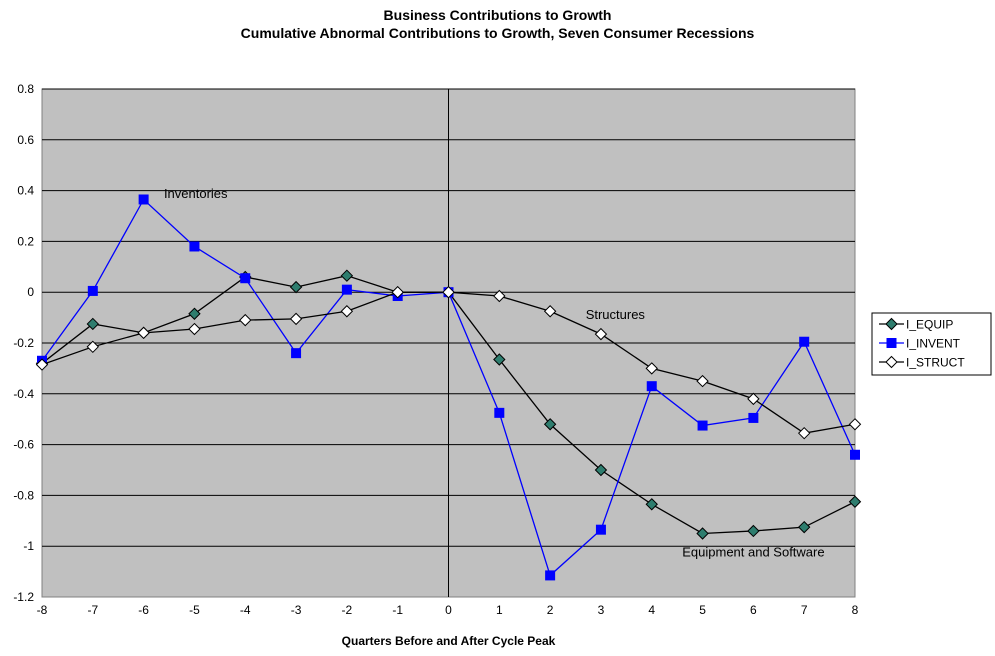  Describe the element at coordinates (855, 610) in the screenshot. I see `x-tick-label: 8` at that location.